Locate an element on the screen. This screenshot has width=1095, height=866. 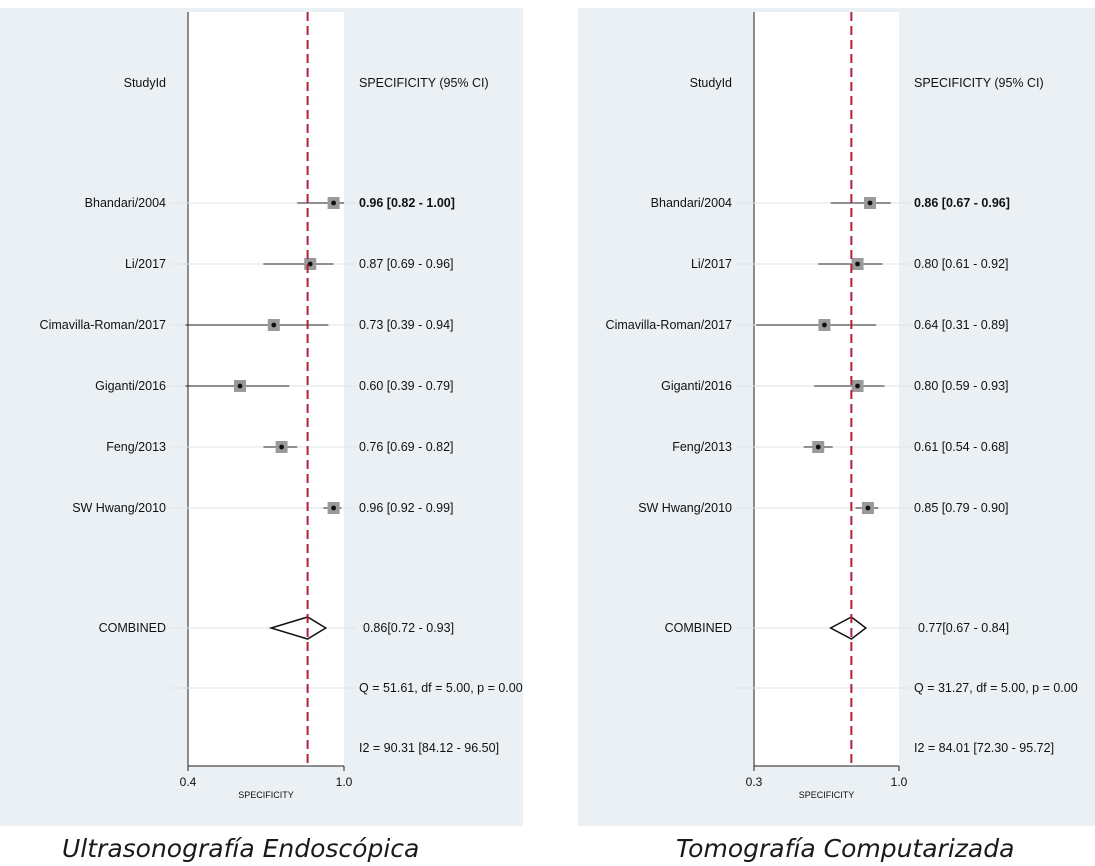
study-estimate-label: 0.87 [0.69 - 0.96] is located at coordinates (406, 264).